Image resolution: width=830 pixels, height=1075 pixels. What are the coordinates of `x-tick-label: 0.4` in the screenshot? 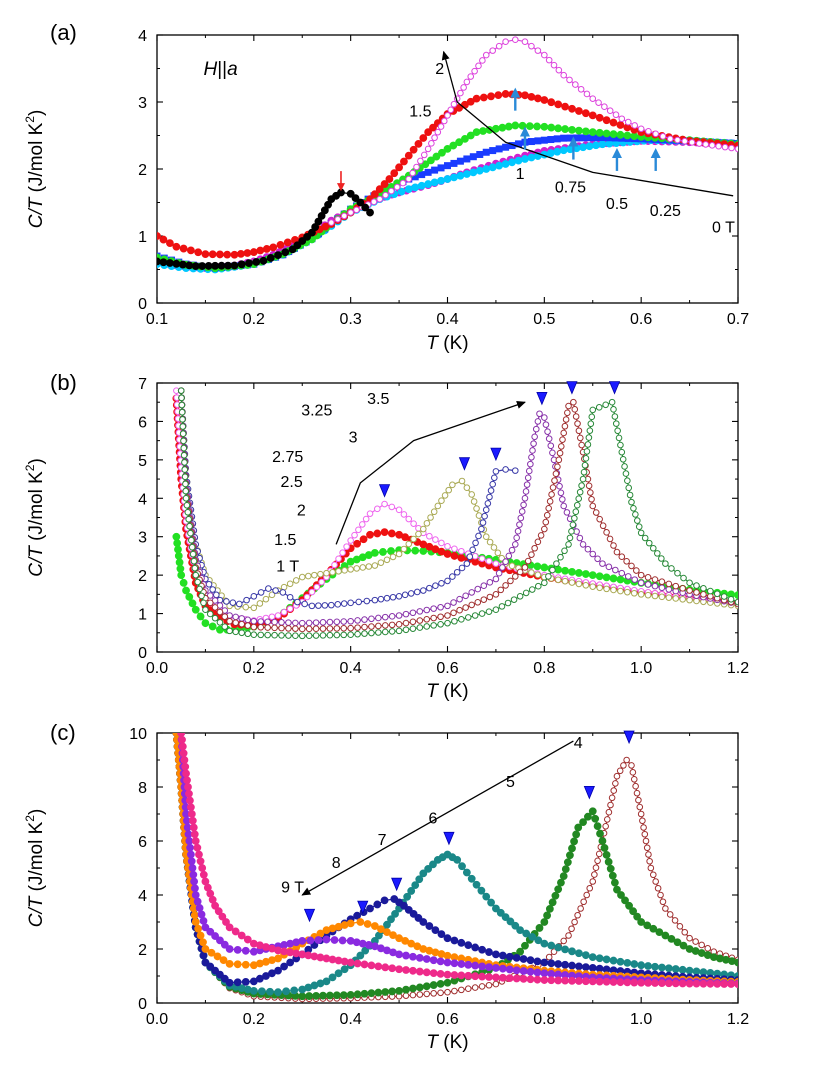 It's located at (447, 319).